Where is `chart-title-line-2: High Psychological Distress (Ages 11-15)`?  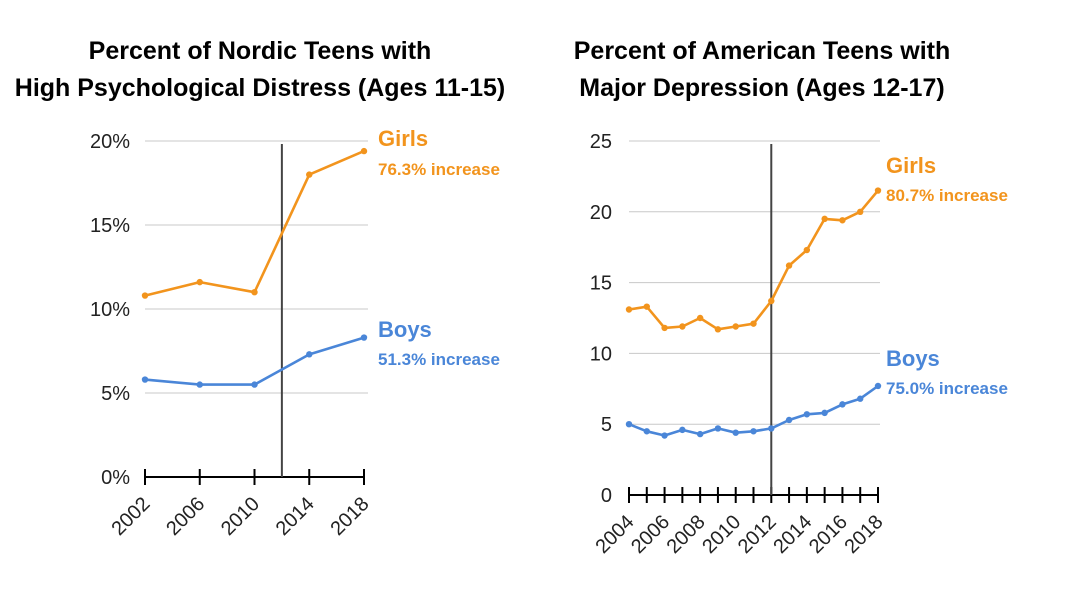 chart-title-line-2: High Psychological Distress (Ages 11-15) is located at coordinates (260, 88).